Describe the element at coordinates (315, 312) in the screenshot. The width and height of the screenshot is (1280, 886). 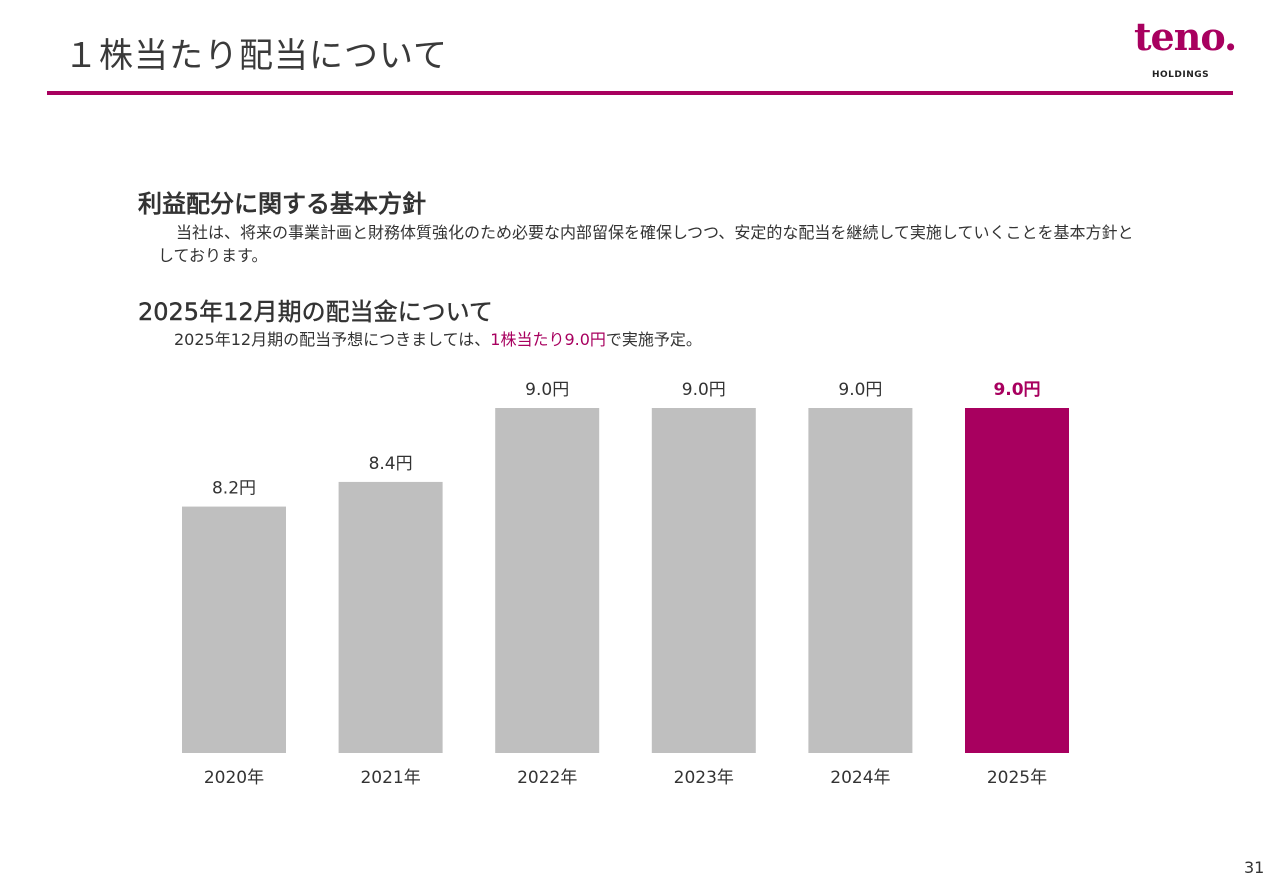
I see `dividend-heading: 2025年12月期の配当金について` at that location.